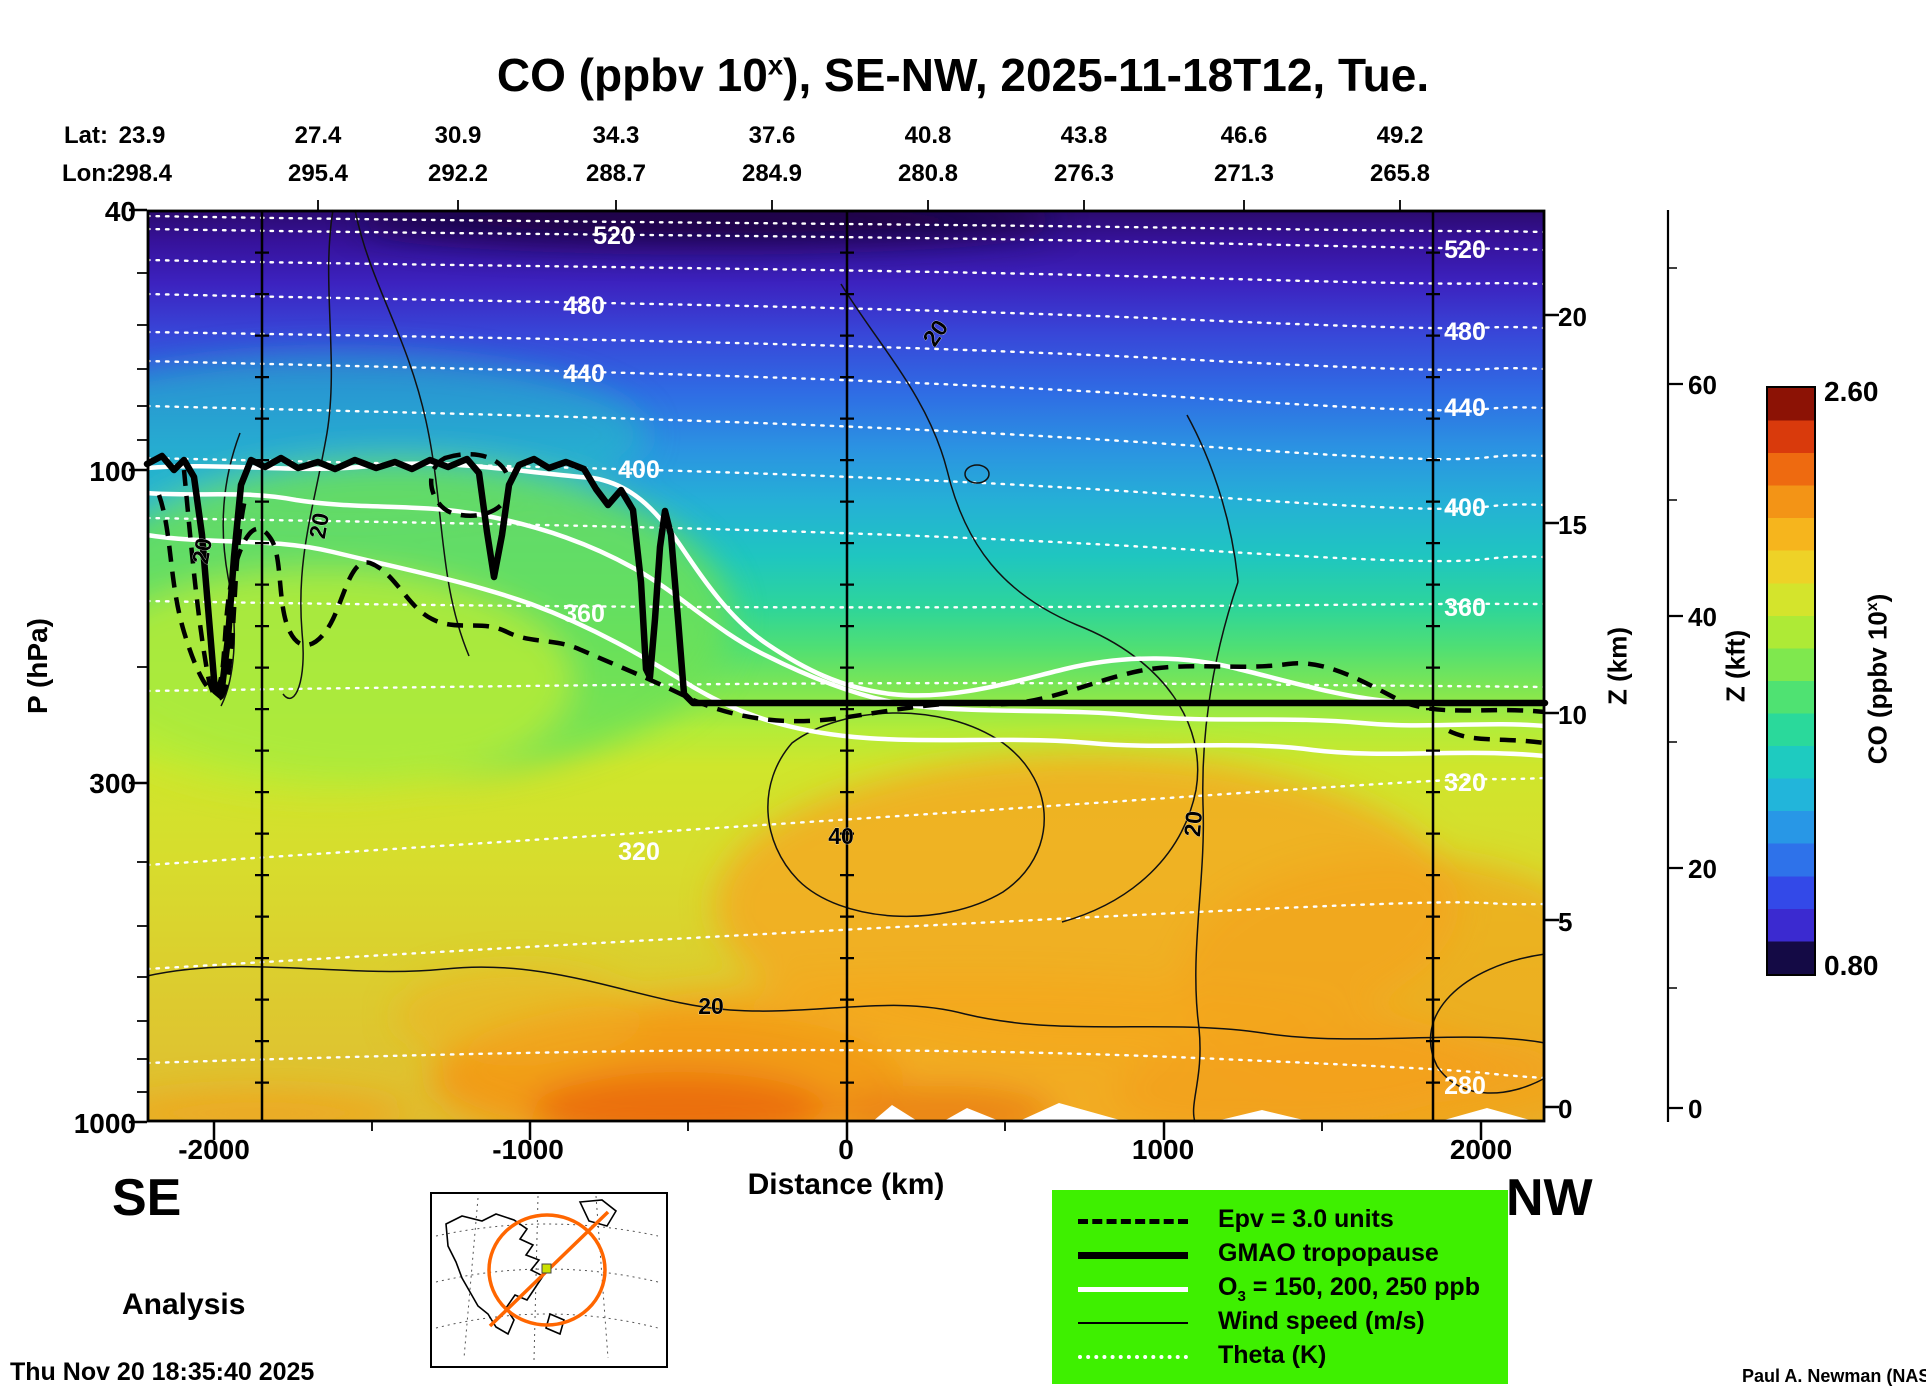  I want to click on lon-value: 265.8, so click(1400, 173).